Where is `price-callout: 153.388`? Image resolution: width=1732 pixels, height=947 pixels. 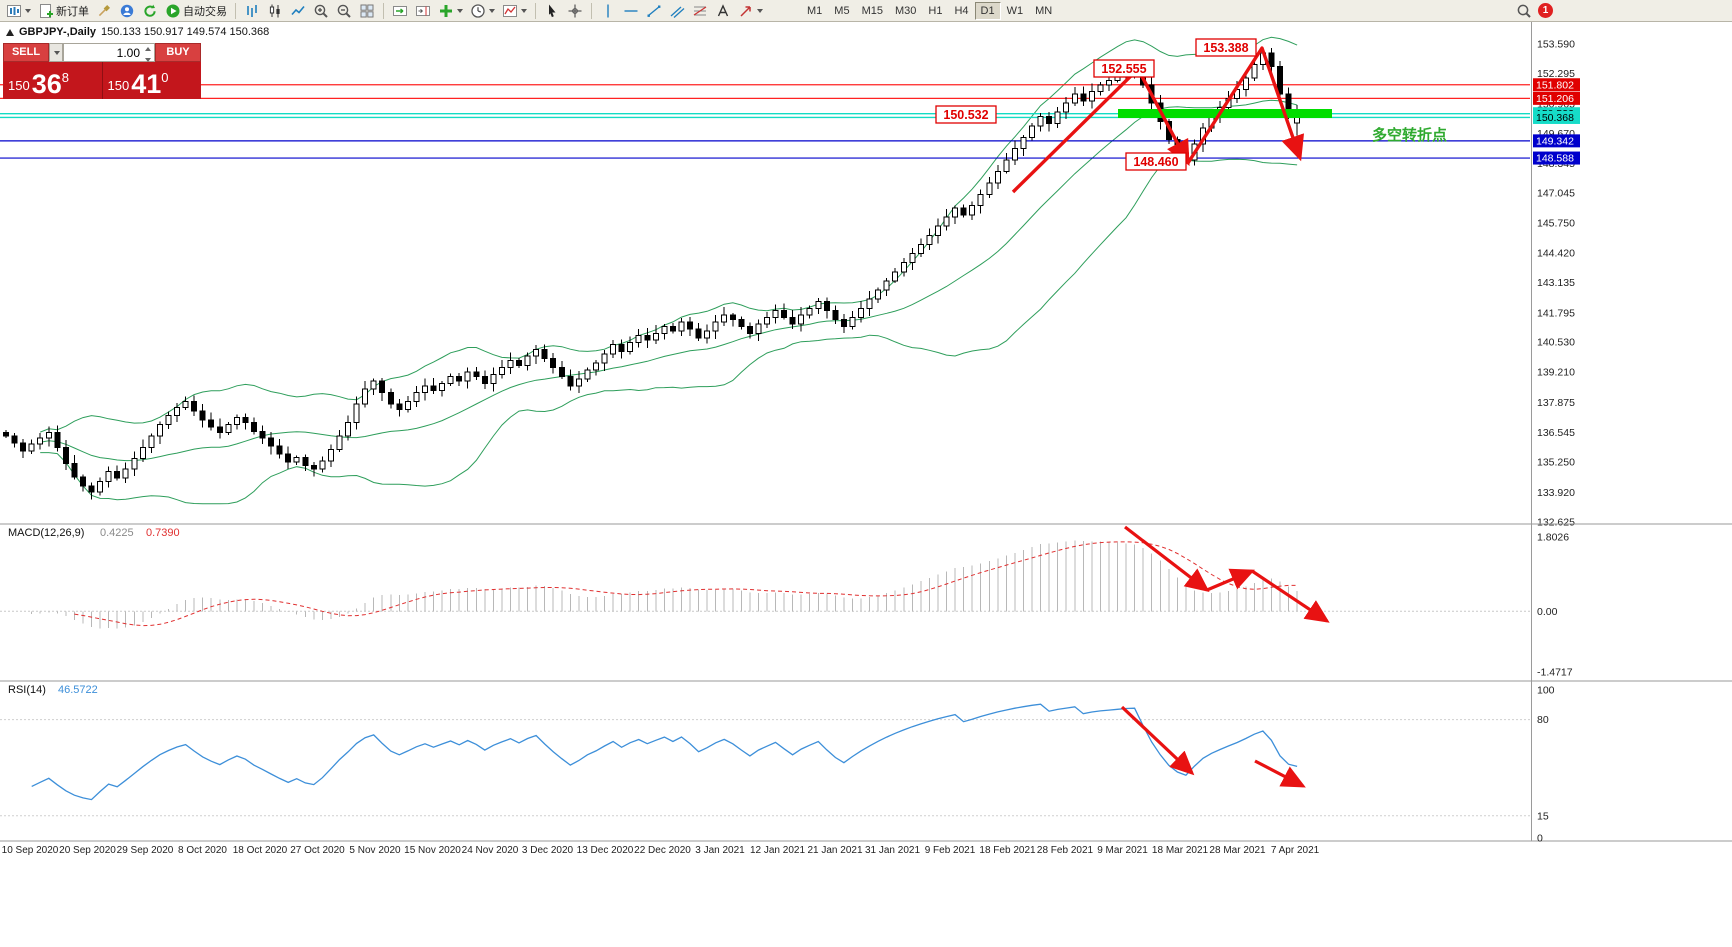
price-callout: 153.388 is located at coordinates (1226, 47).